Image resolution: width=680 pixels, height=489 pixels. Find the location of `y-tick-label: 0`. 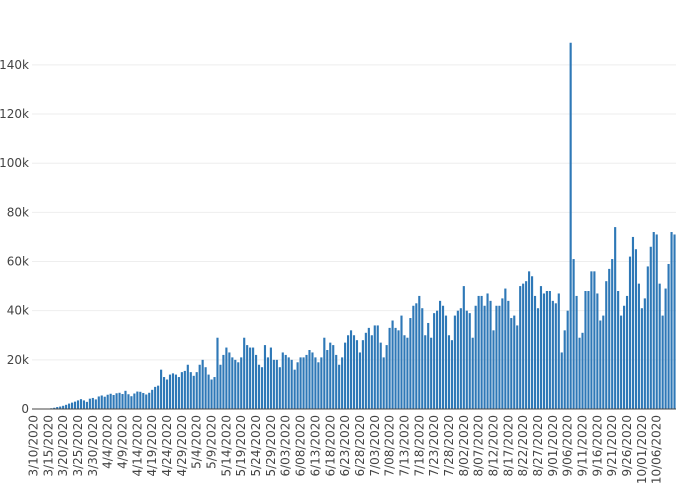

y-tick-label: 0 is located at coordinates (25, 409).